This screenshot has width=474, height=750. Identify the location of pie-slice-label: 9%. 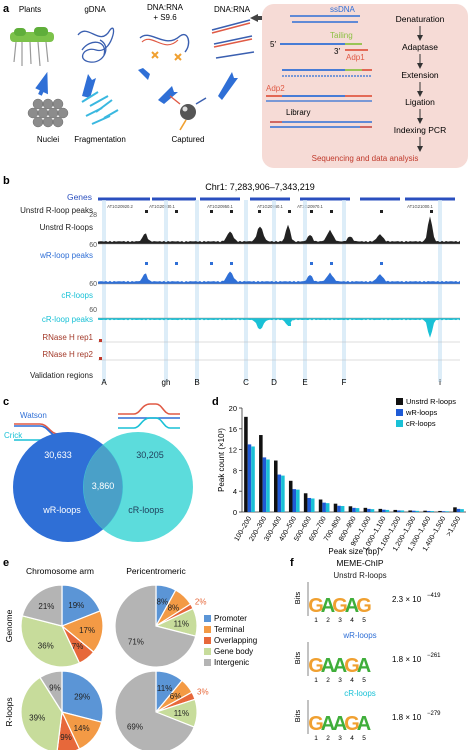
(55, 688).